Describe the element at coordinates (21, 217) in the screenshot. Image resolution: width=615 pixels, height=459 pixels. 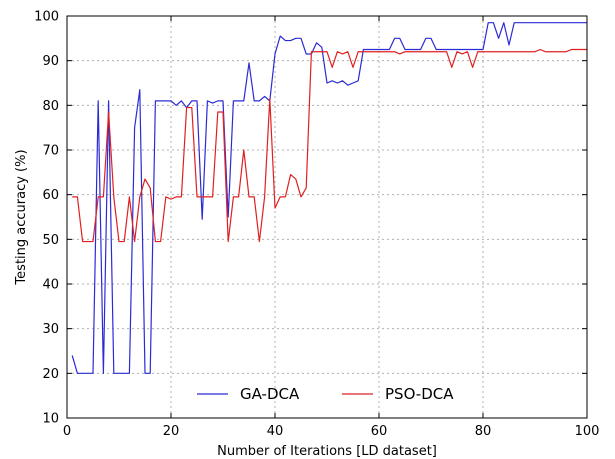
I see `y-axis-label: Testing accuracy (%)` at that location.